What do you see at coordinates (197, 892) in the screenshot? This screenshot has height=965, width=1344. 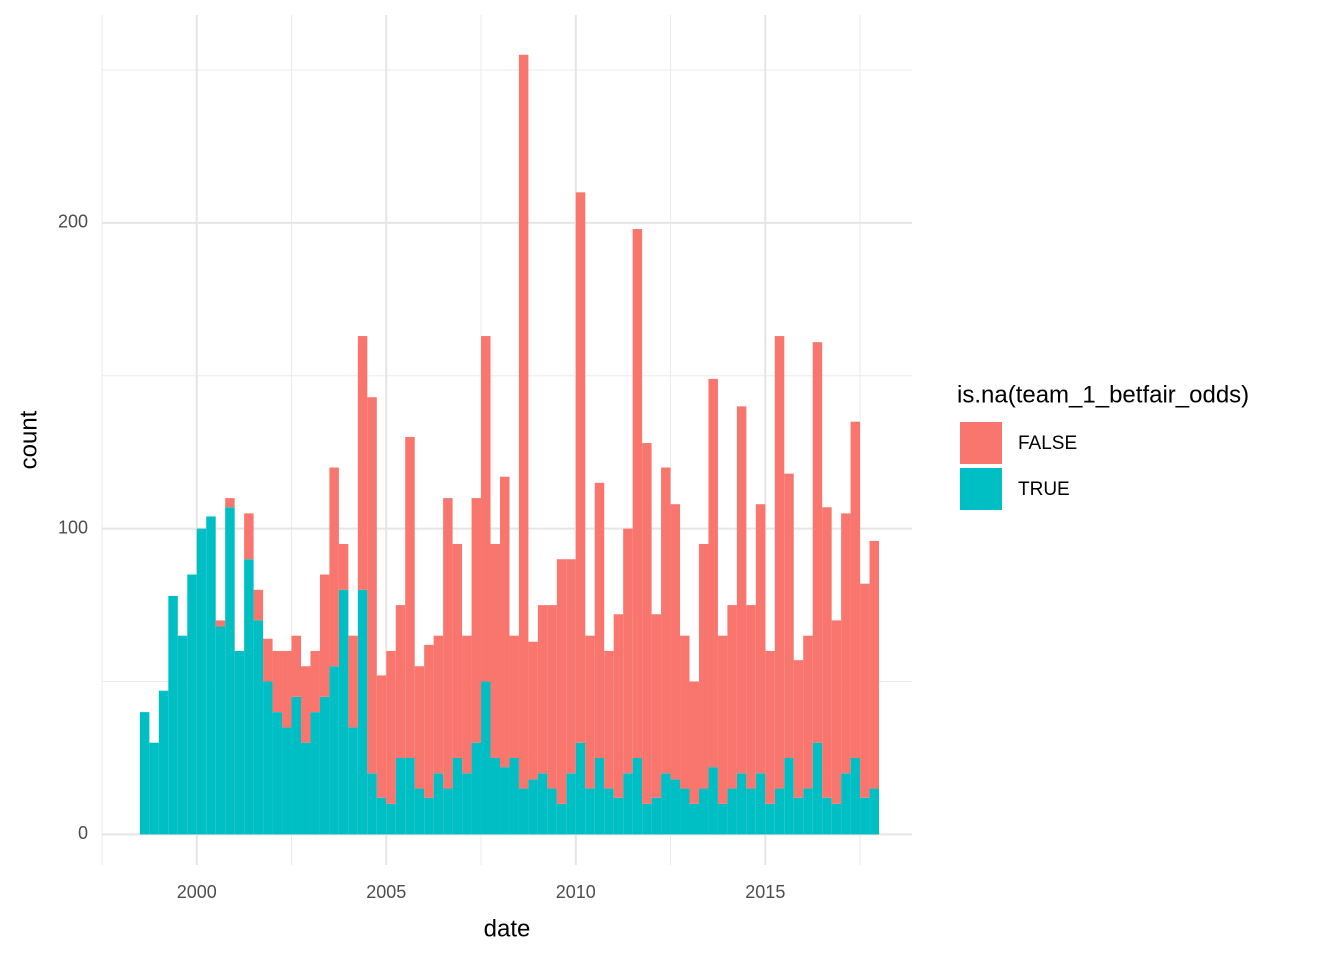 I see `x-tick-label: 2000` at bounding box center [197, 892].